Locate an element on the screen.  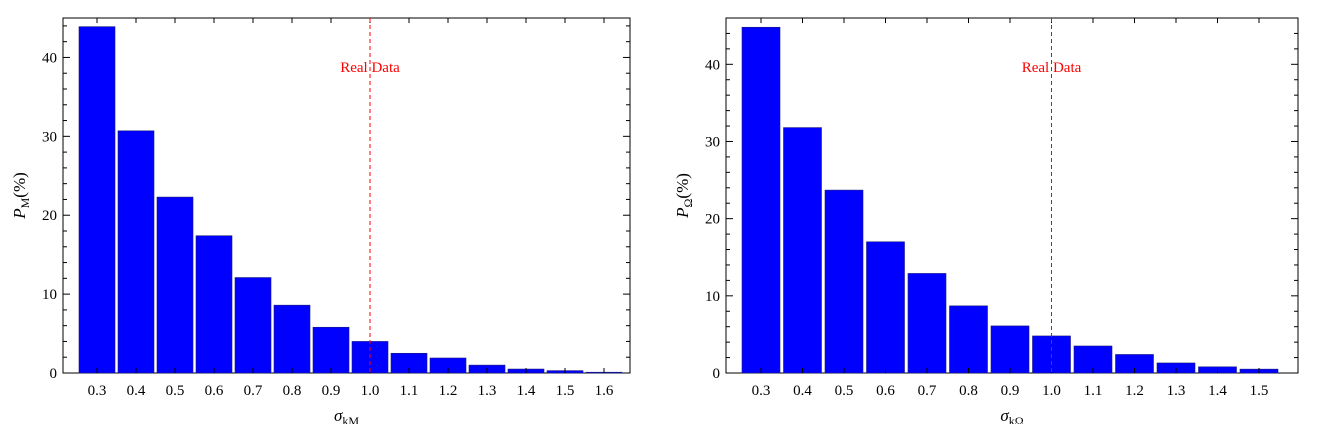
y-axis-title: PM(%) is located at coordinates (21, 196).